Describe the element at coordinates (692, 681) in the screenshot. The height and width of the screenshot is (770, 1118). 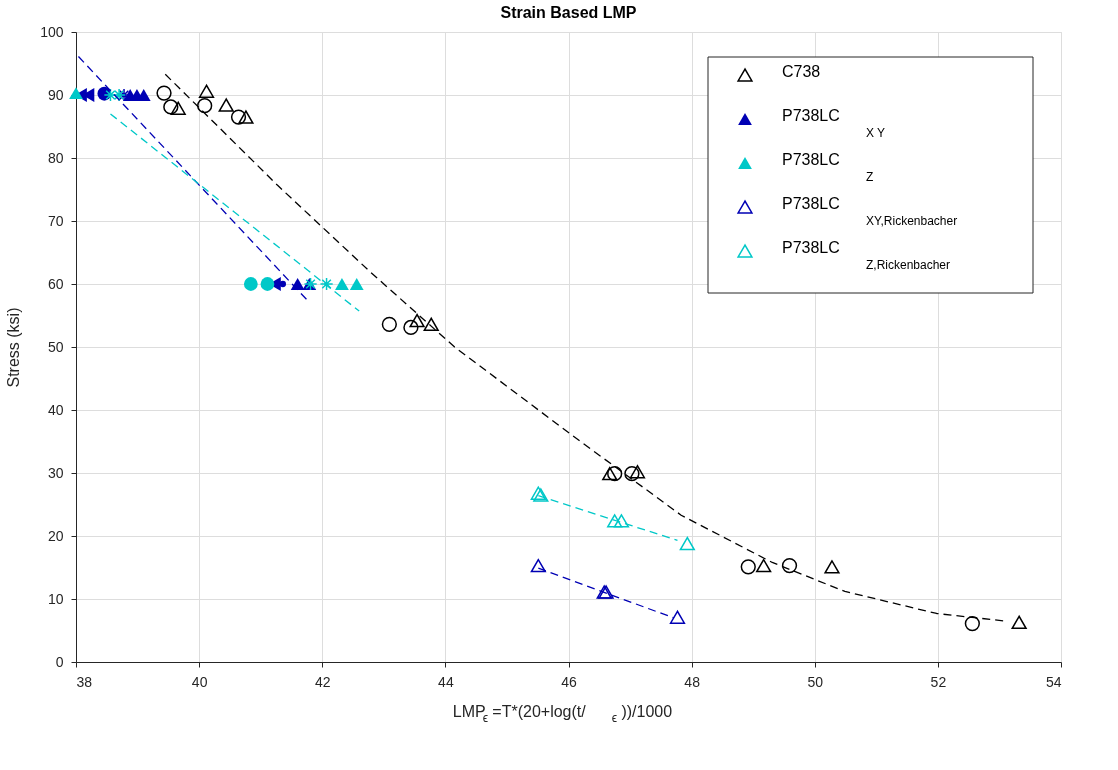
I see `x-tick-label: 48` at that location.